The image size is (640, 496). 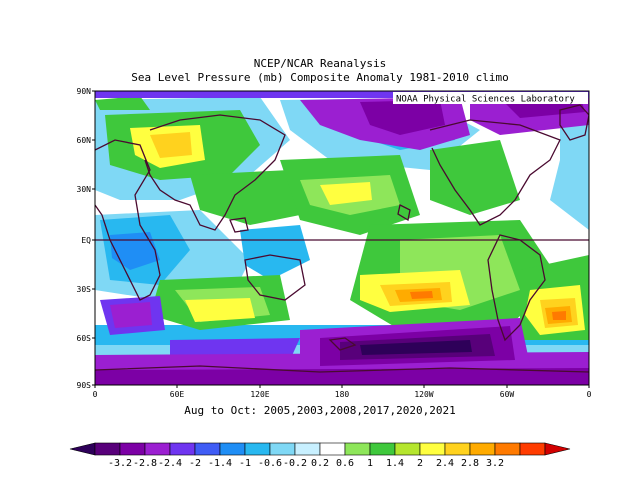 What do you see at coordinates (84, 189) in the screenshot?
I see `lat-label: 30N` at bounding box center [84, 189].